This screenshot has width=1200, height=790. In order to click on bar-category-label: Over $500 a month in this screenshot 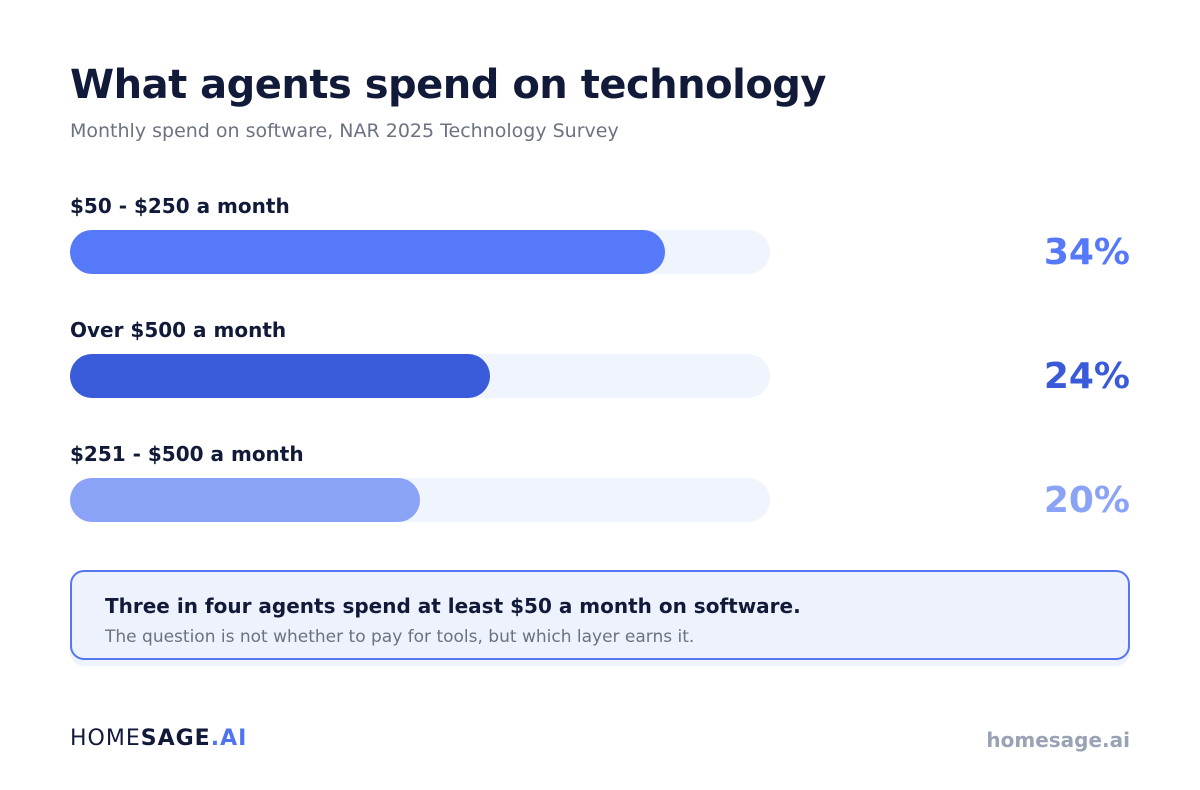, I will do `click(178, 330)`.